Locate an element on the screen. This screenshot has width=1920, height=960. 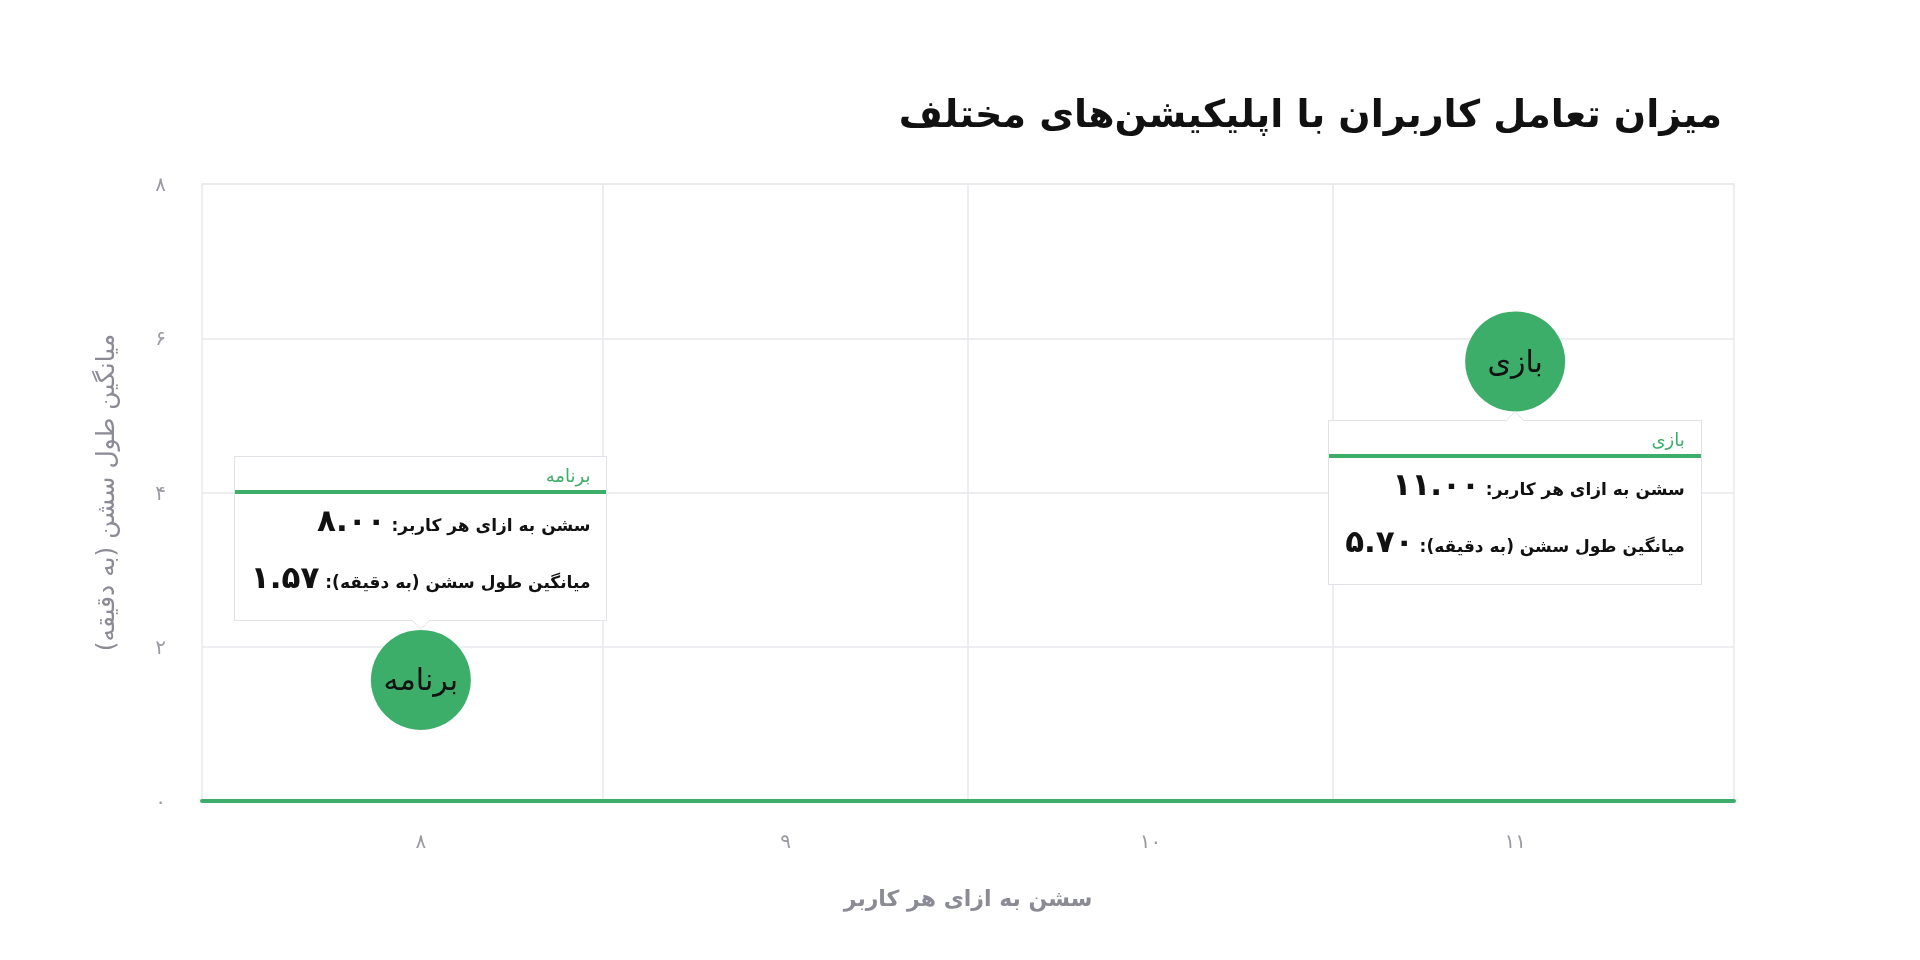
annotation: برنامه is located at coordinates (420, 475).